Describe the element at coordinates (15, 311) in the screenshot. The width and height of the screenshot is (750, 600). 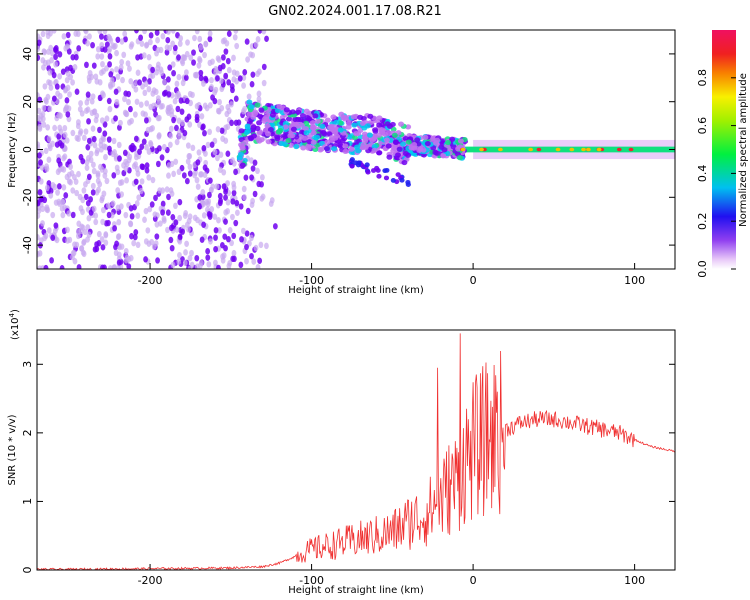
I see `snr-y-scale-suffix: )` at that location.